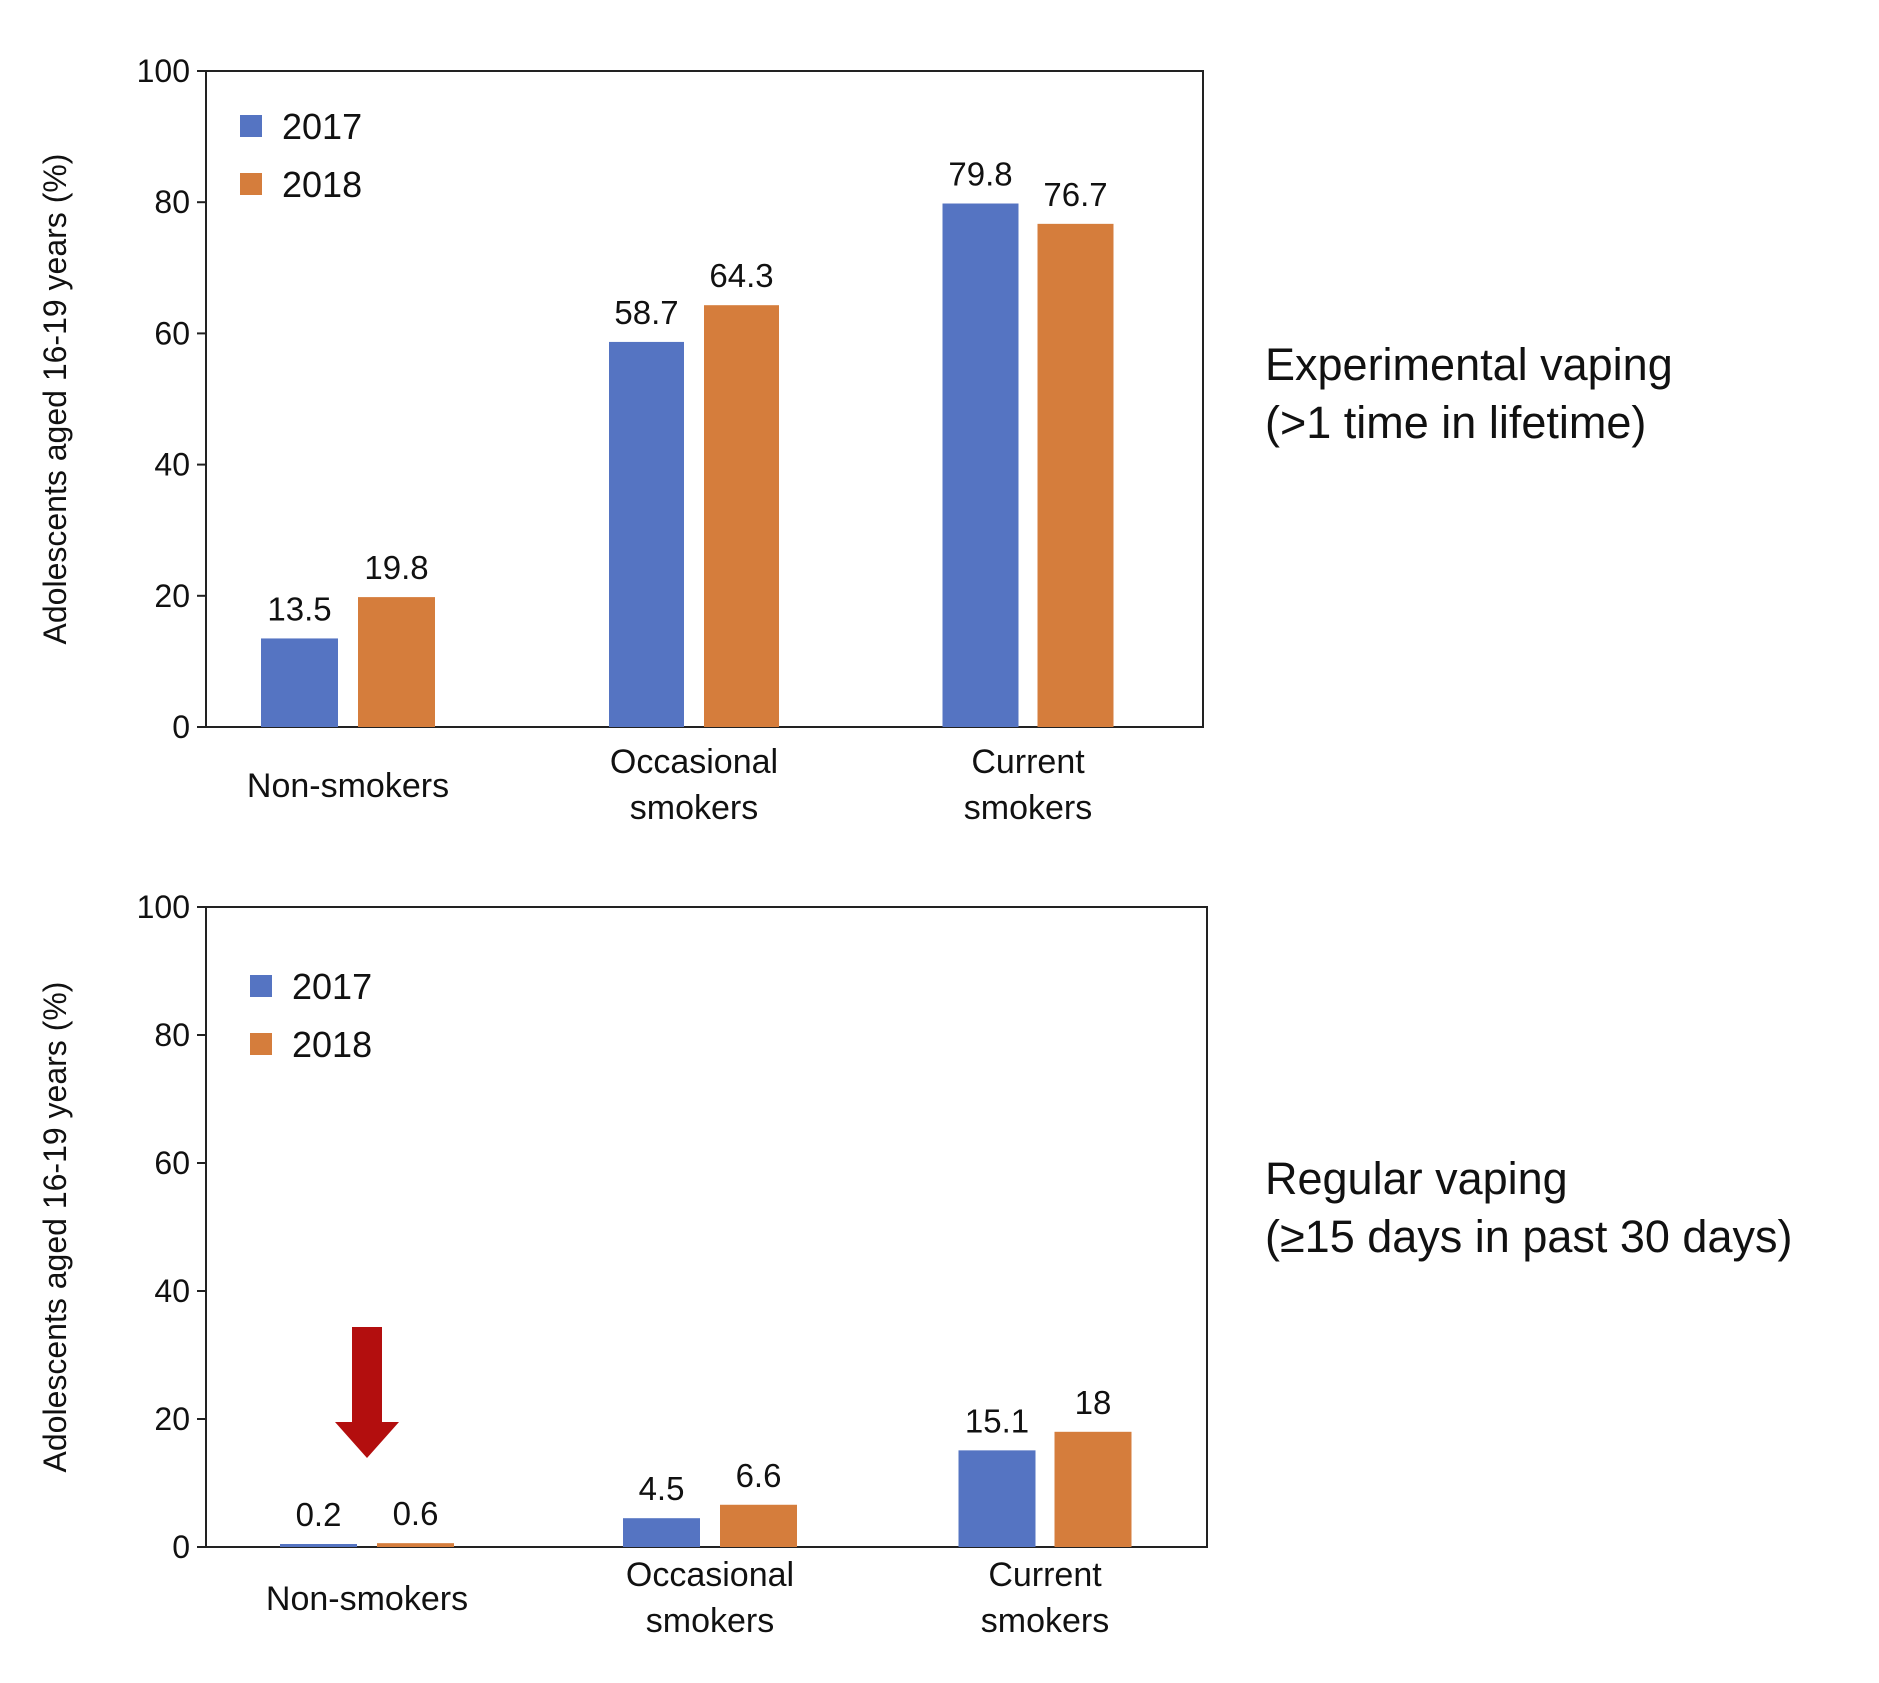 This screenshot has height=1683, width=1879. I want to click on data-label-2017-2: 79.8, so click(980, 174).